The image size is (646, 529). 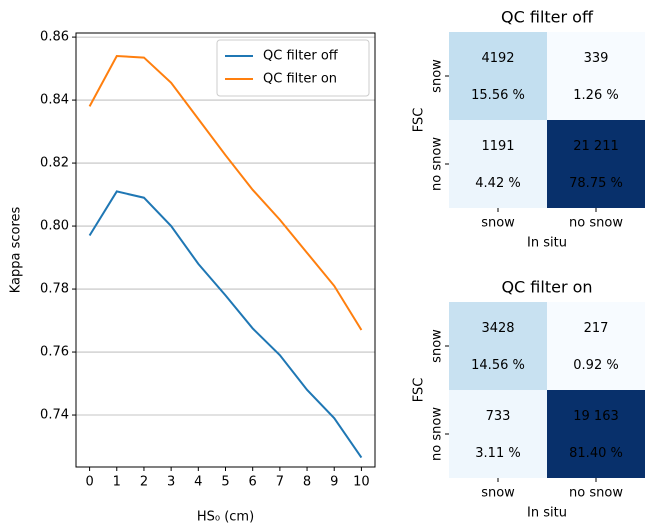 What do you see at coordinates (171, 482) in the screenshot?
I see `x-tick-label: 3` at bounding box center [171, 482].